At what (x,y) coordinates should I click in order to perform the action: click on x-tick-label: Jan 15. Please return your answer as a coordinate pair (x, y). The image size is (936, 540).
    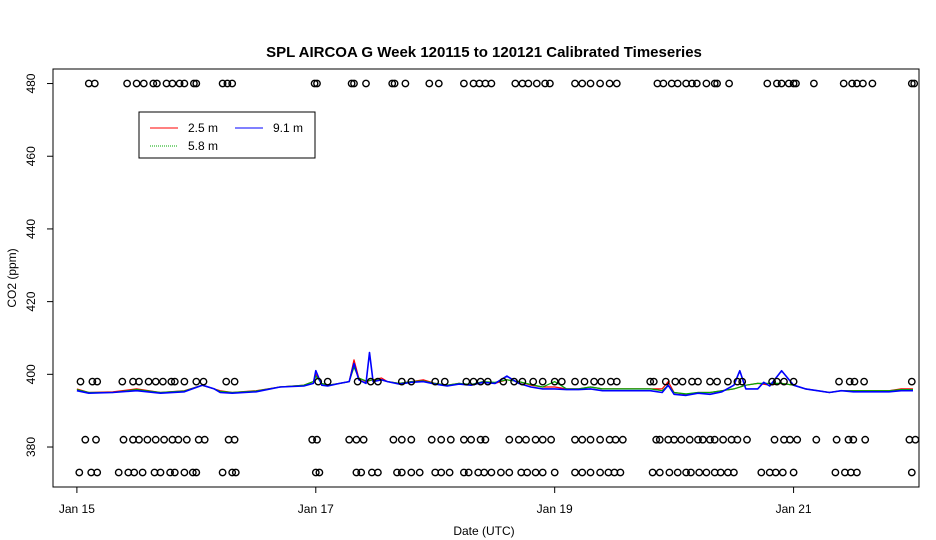
    Looking at the image, I should click on (77, 509).